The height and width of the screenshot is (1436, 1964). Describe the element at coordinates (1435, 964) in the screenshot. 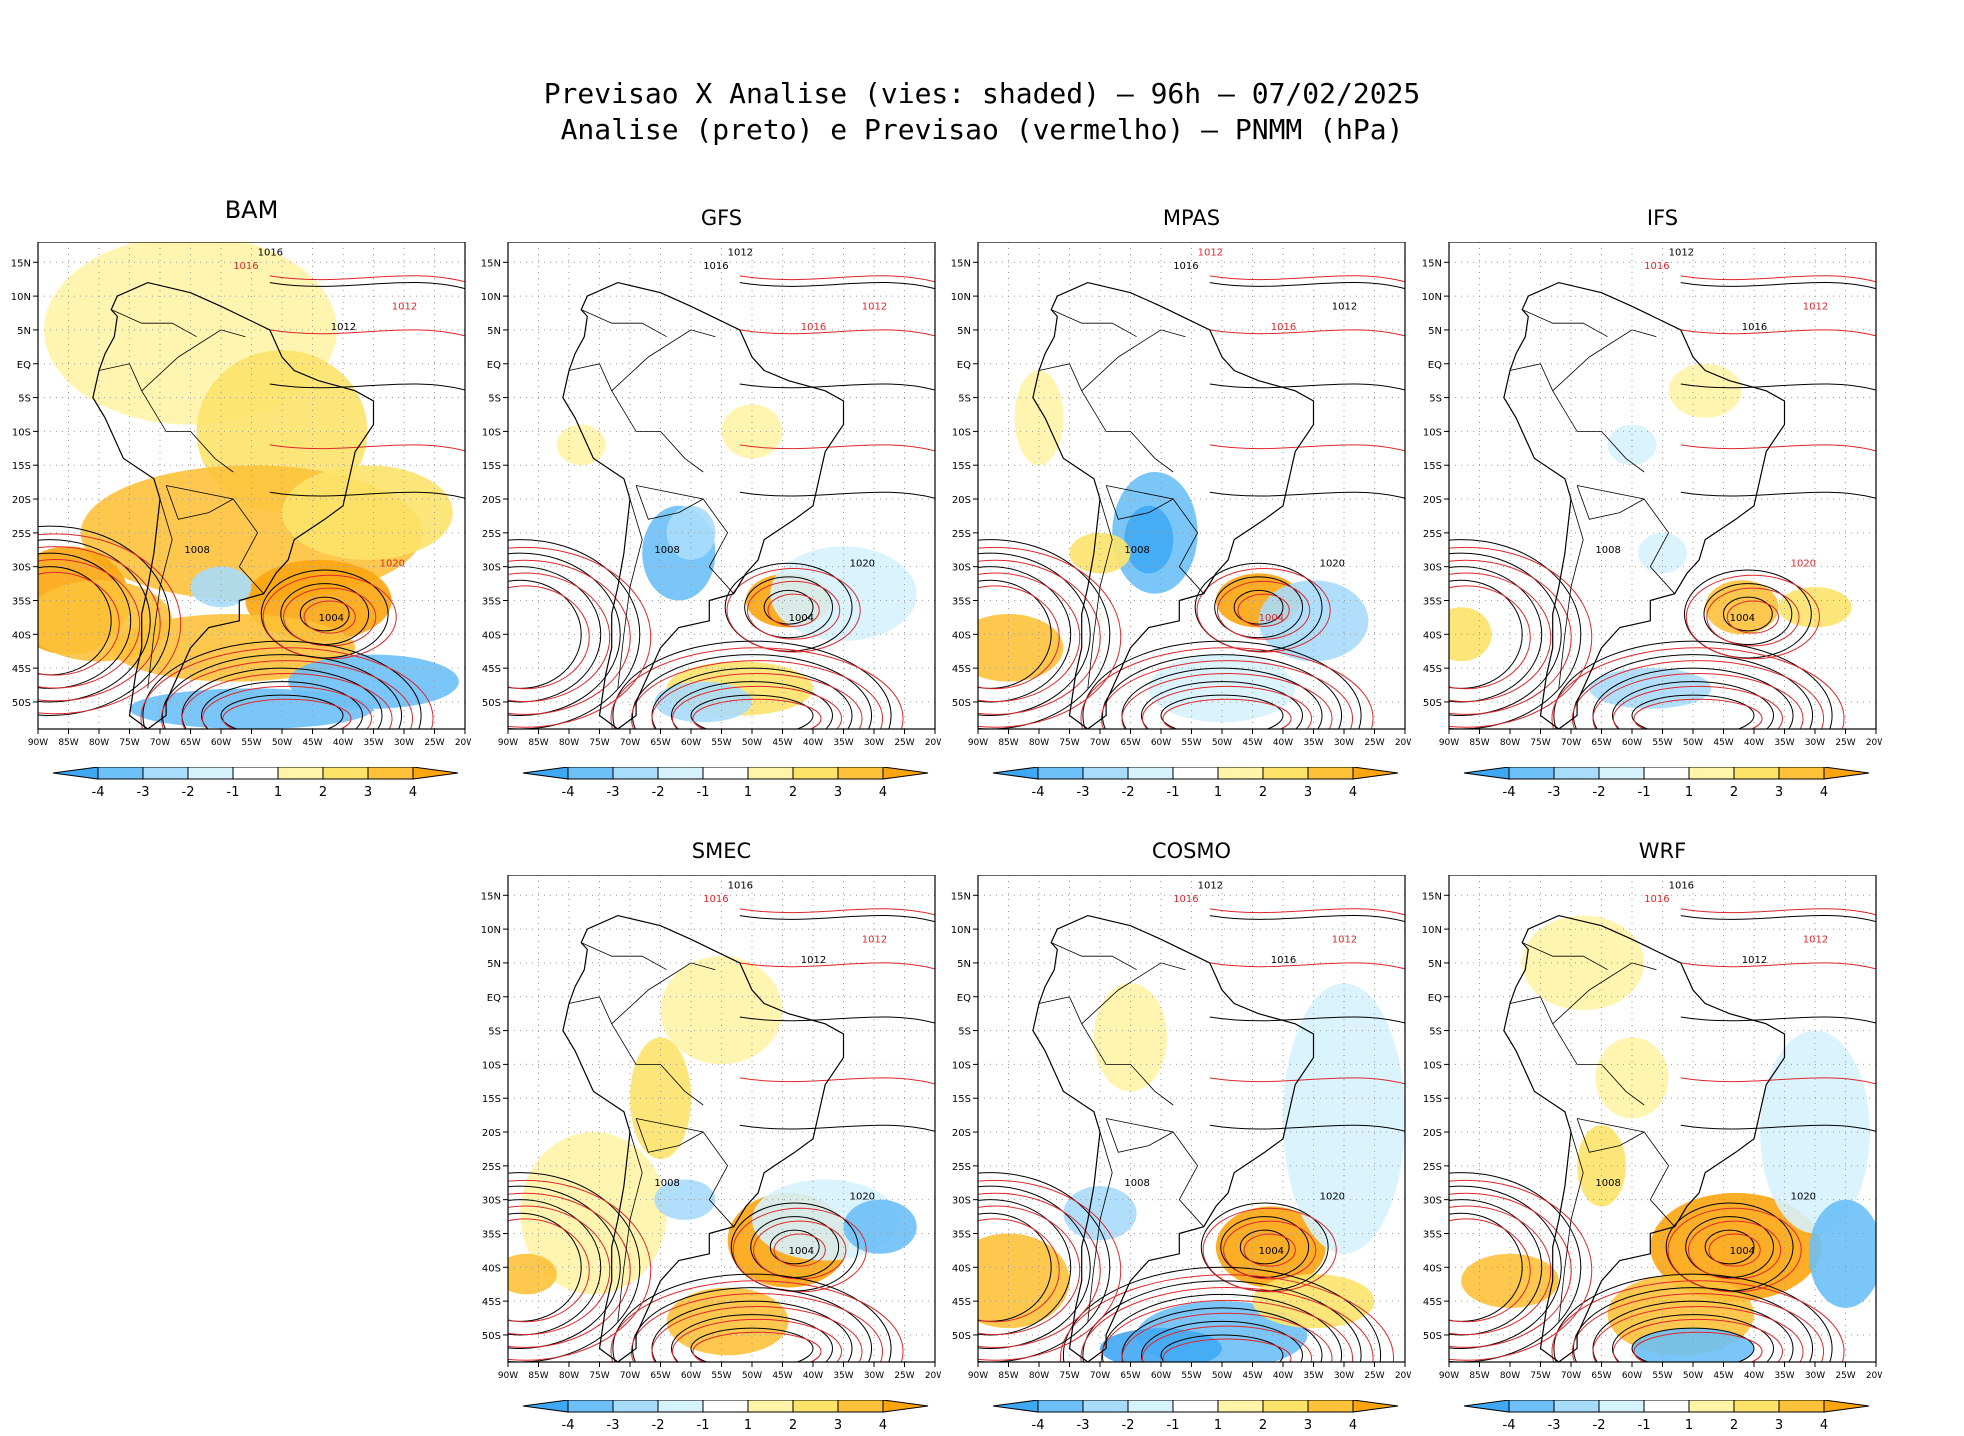

I see `lat-tick-label: 5N` at that location.